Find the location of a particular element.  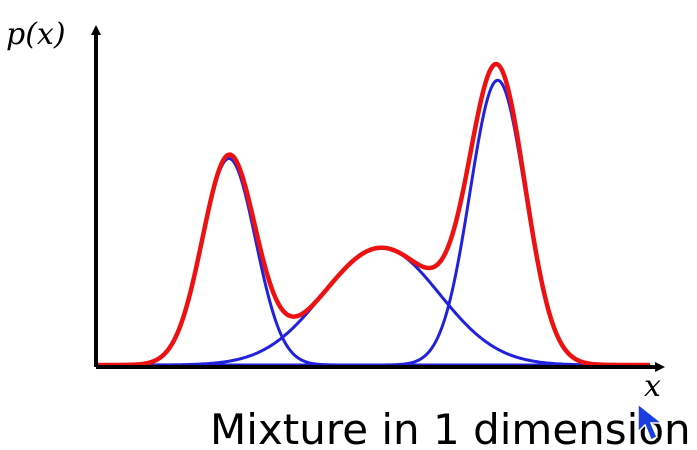

y-axis-label: p(x) is located at coordinates (36, 34).